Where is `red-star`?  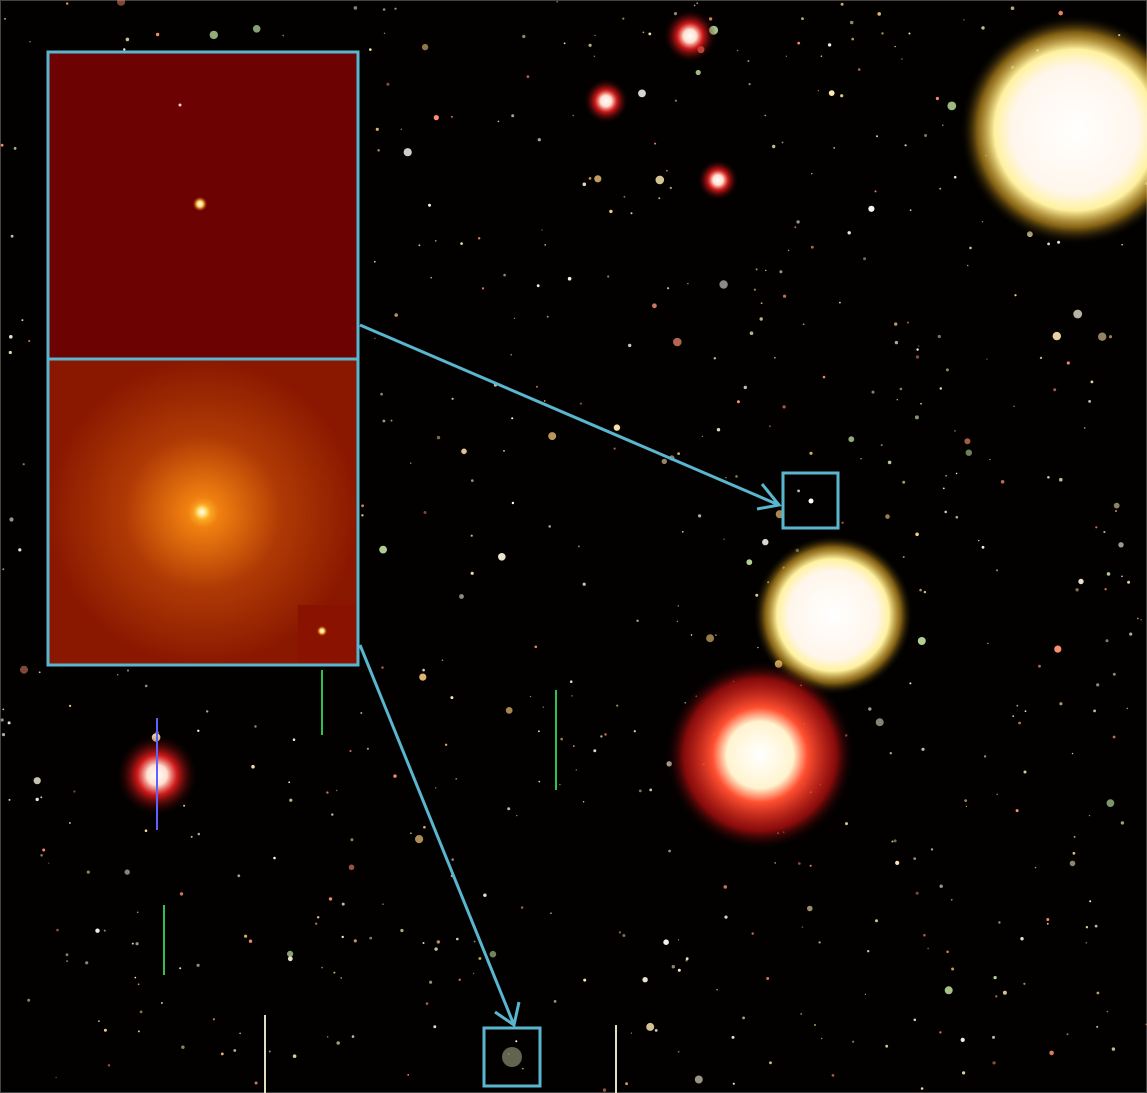 red-star is located at coordinates (690, 36).